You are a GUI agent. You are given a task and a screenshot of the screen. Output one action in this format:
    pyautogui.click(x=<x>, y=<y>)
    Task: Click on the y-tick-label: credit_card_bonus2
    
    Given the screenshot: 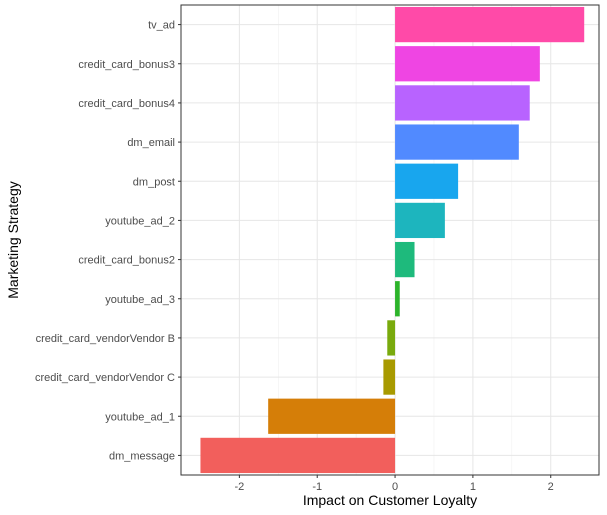 What is the action you would take?
    pyautogui.click(x=126, y=261)
    